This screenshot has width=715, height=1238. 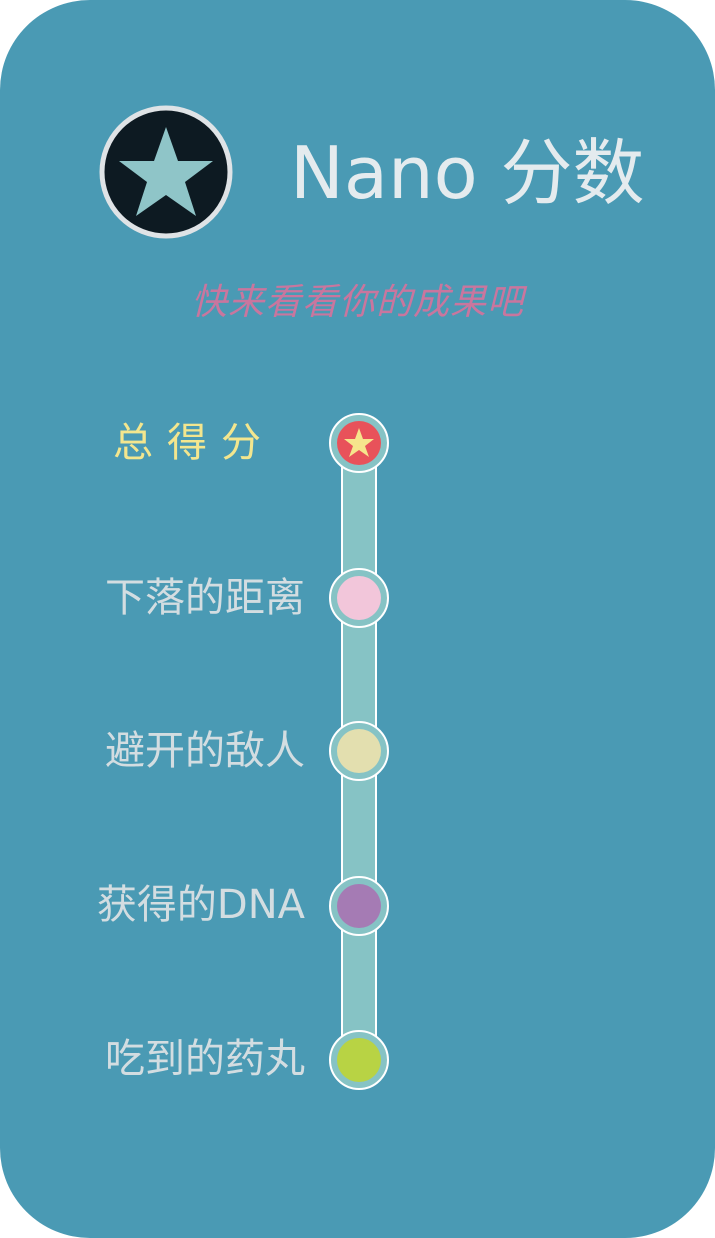 What do you see at coordinates (467, 173) in the screenshot?
I see `page-title: Nano 分数` at bounding box center [467, 173].